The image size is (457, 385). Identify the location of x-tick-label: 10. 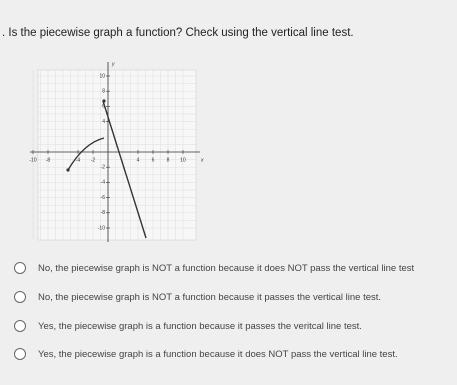
(183, 160).